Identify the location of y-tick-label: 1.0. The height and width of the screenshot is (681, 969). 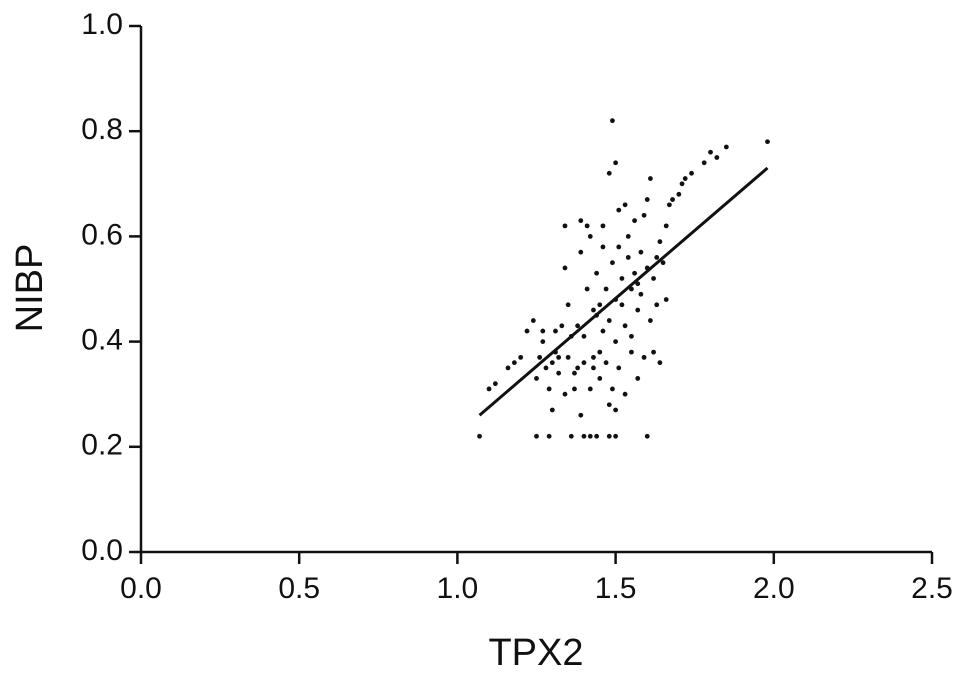
(102, 24).